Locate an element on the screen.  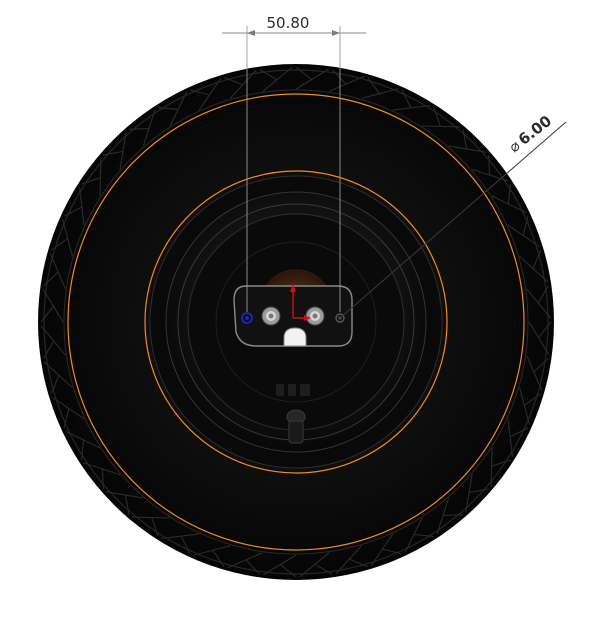
valve-stem is located at coordinates (296, 426).